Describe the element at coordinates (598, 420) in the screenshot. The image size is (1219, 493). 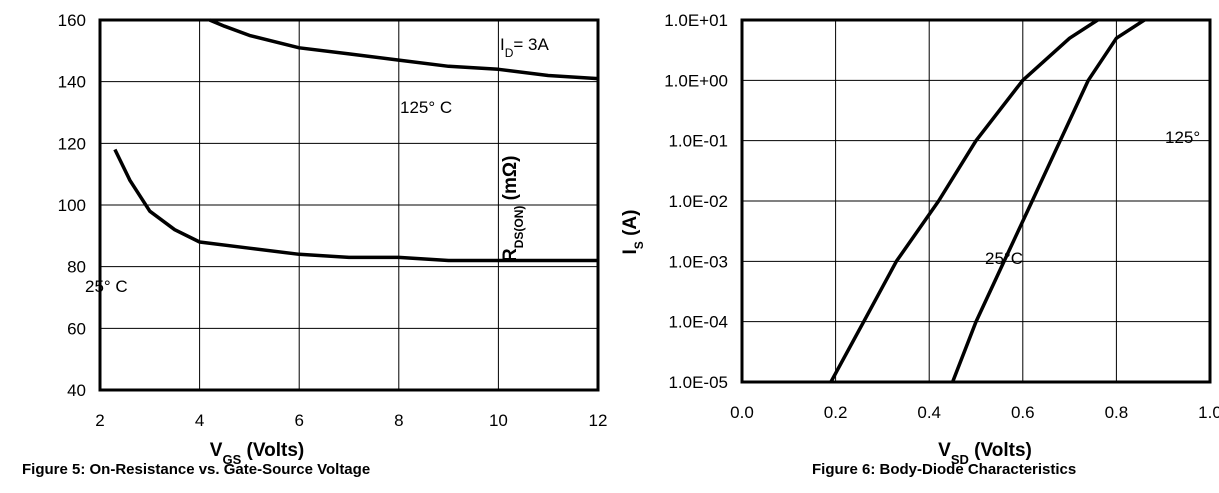
I see `c1-xtick-label: 12` at that location.